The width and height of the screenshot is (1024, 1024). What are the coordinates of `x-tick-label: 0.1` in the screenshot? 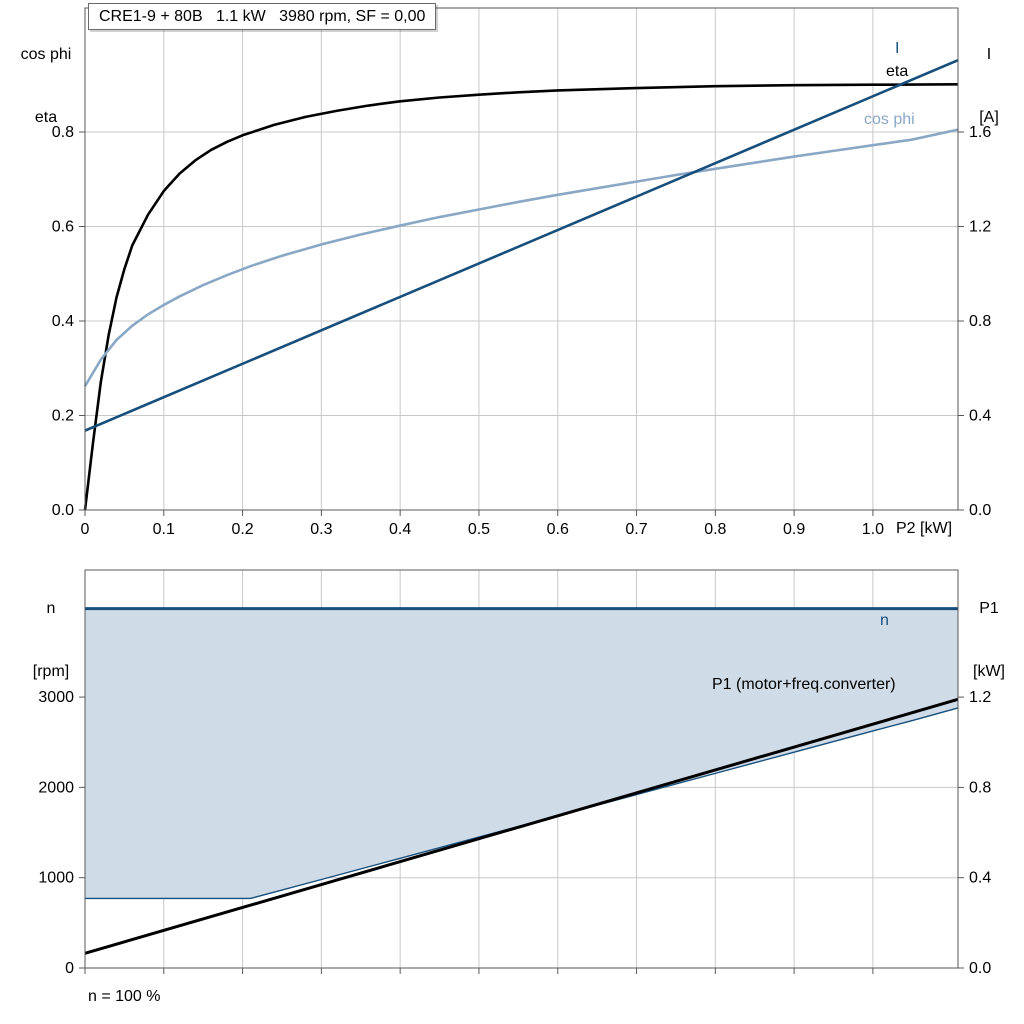 It's located at (164, 529).